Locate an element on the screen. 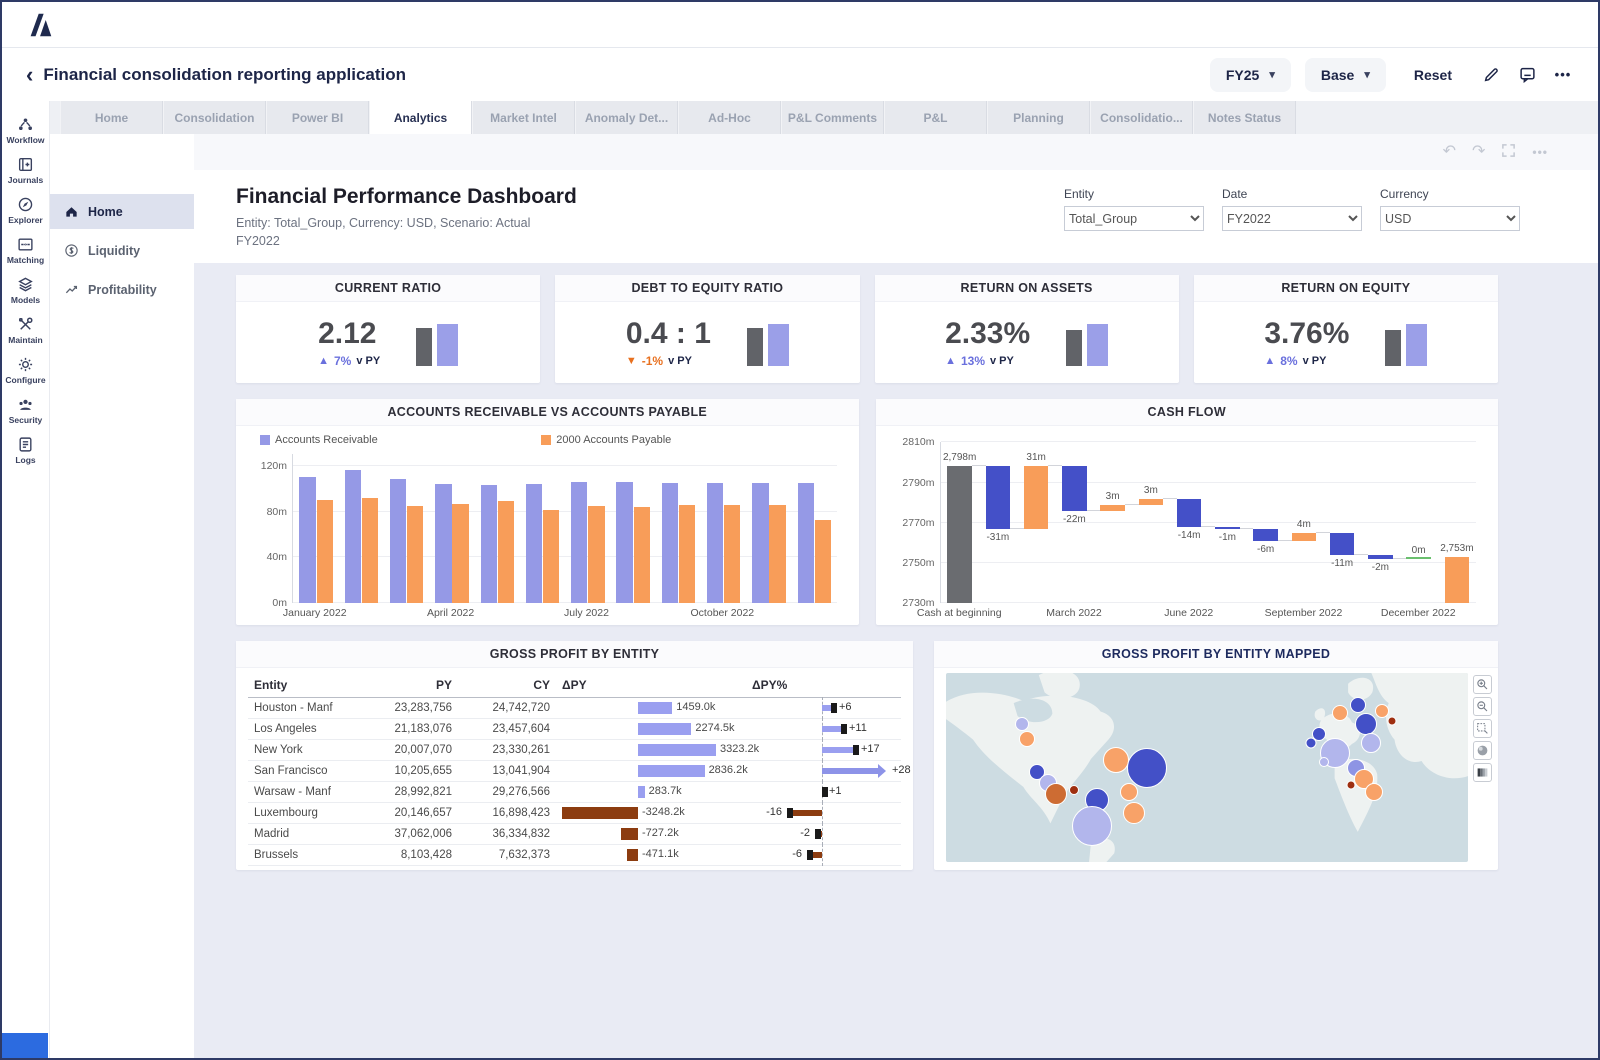 Image resolution: width=1600 pixels, height=1060 pixels. tab-analytics: Analytics is located at coordinates (420, 117).